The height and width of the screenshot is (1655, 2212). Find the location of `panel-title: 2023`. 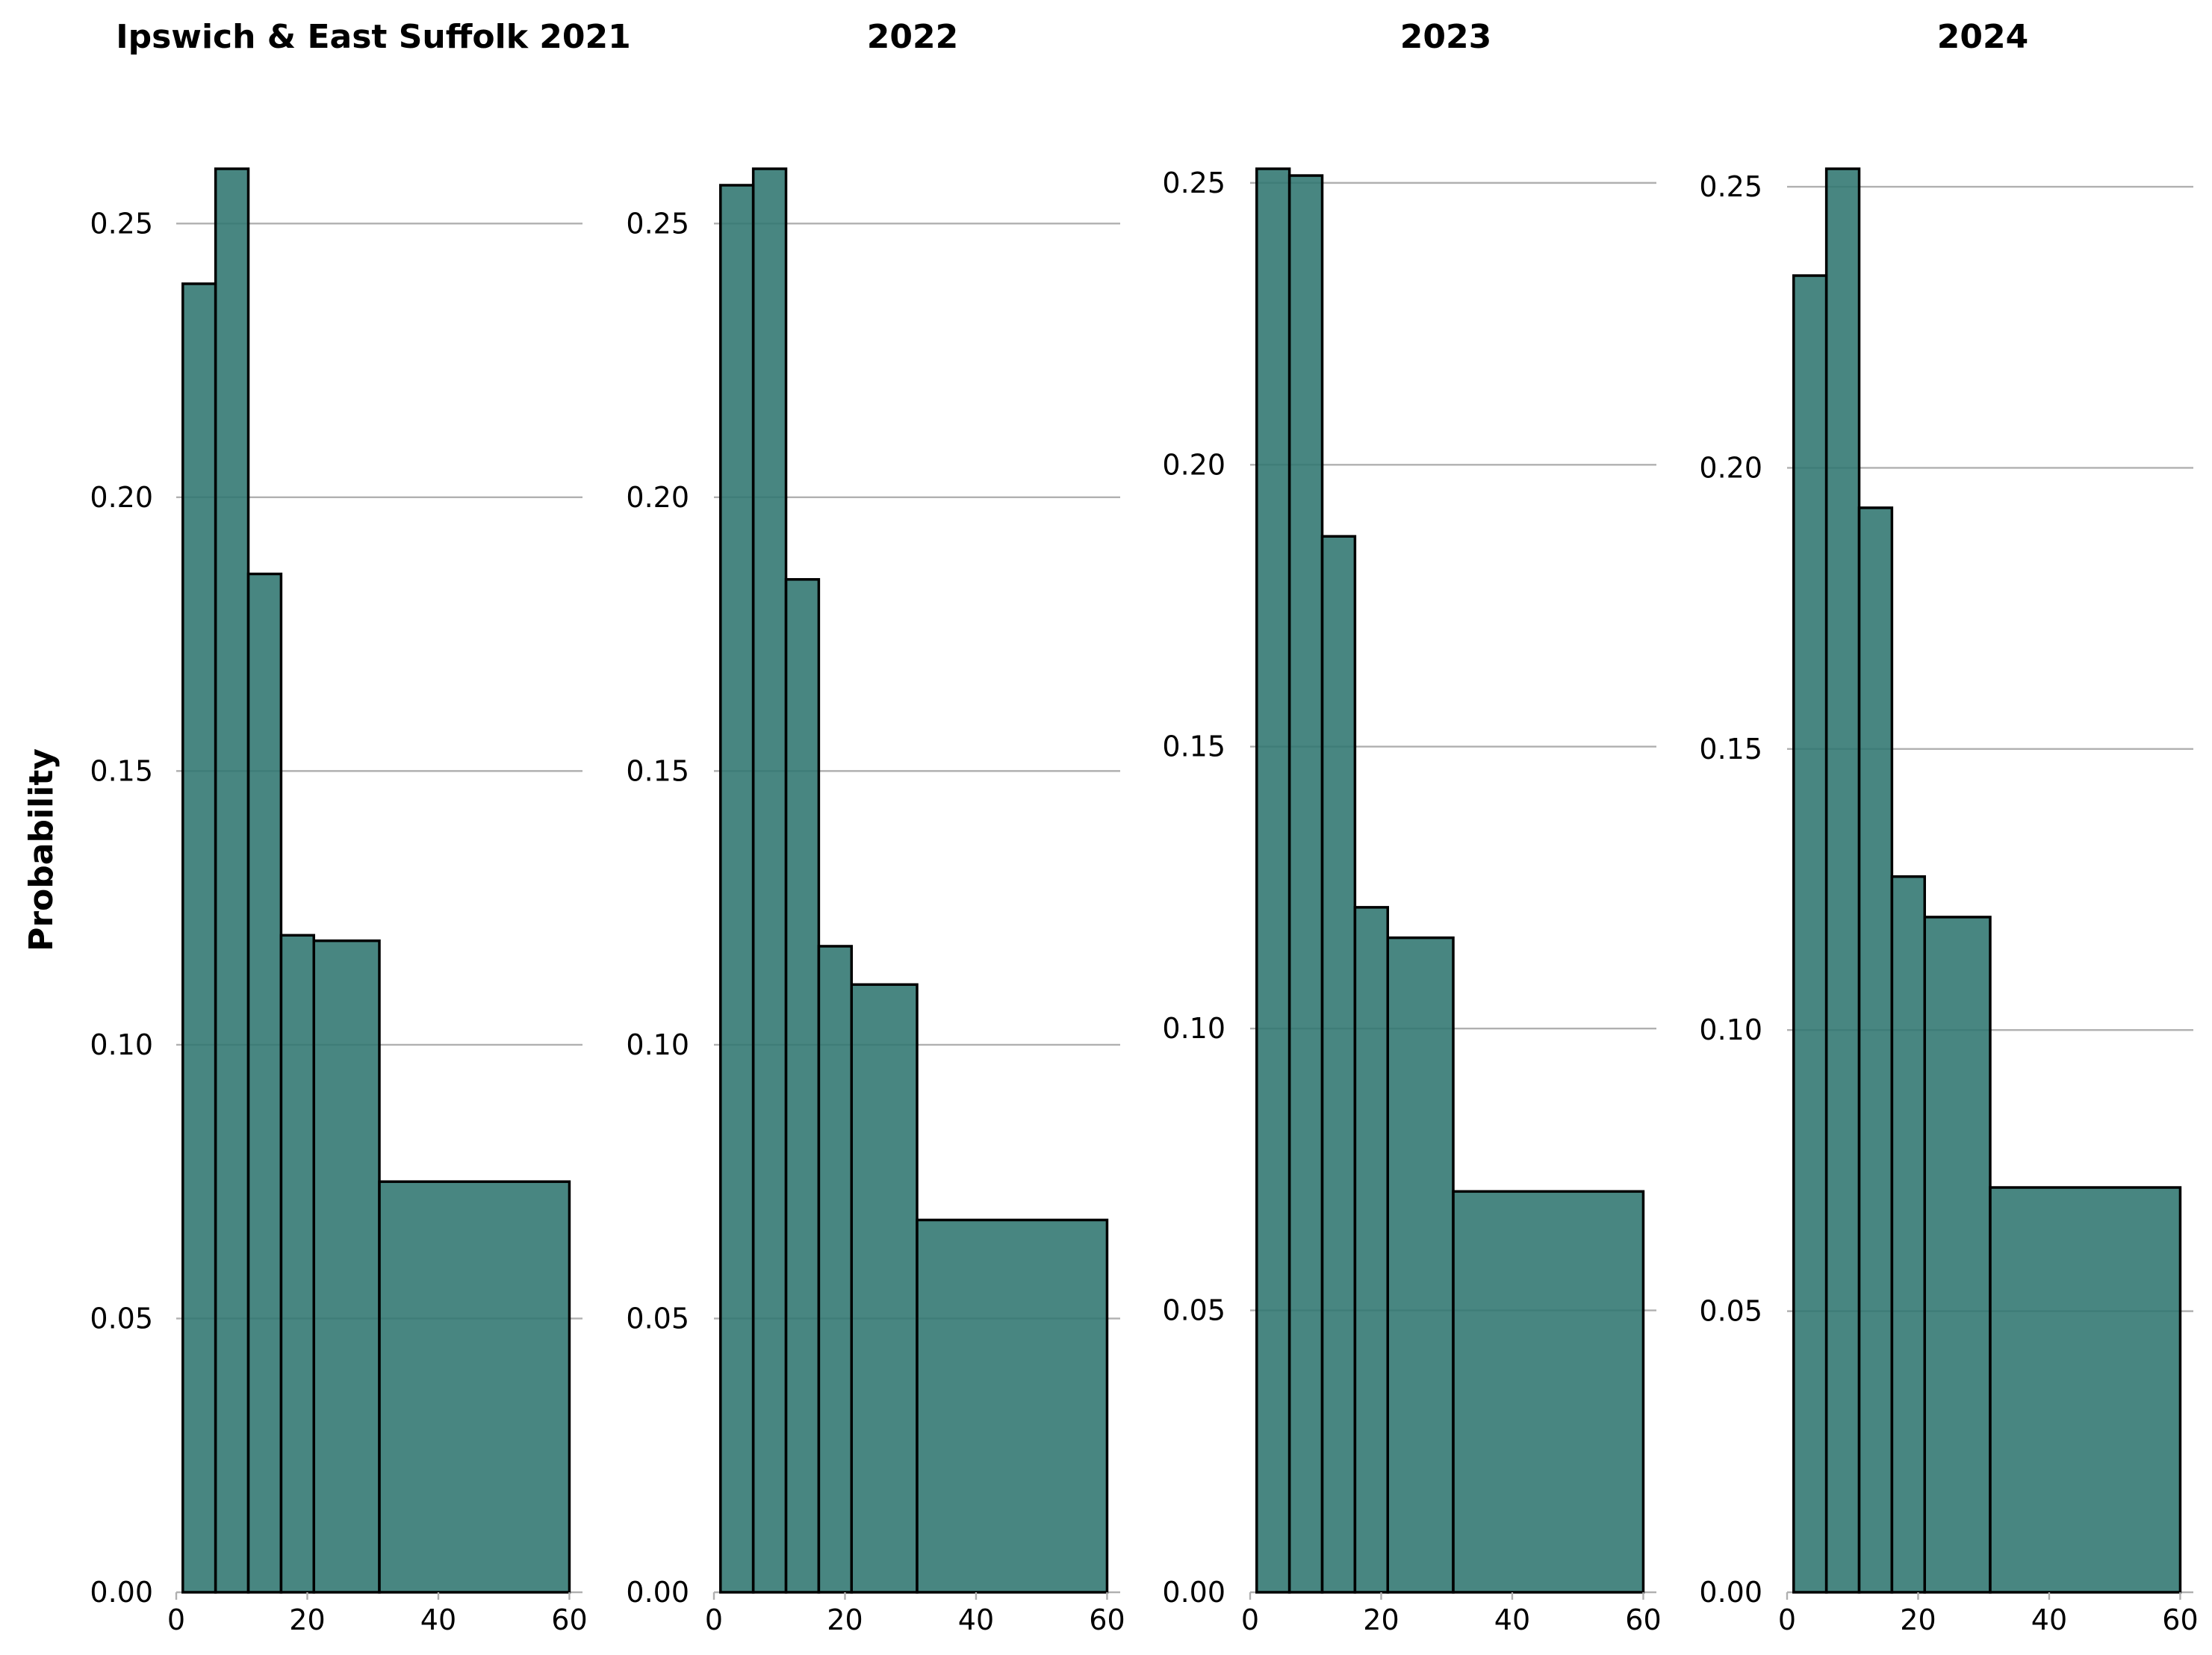

panel-title: 2023 is located at coordinates (1445, 37).